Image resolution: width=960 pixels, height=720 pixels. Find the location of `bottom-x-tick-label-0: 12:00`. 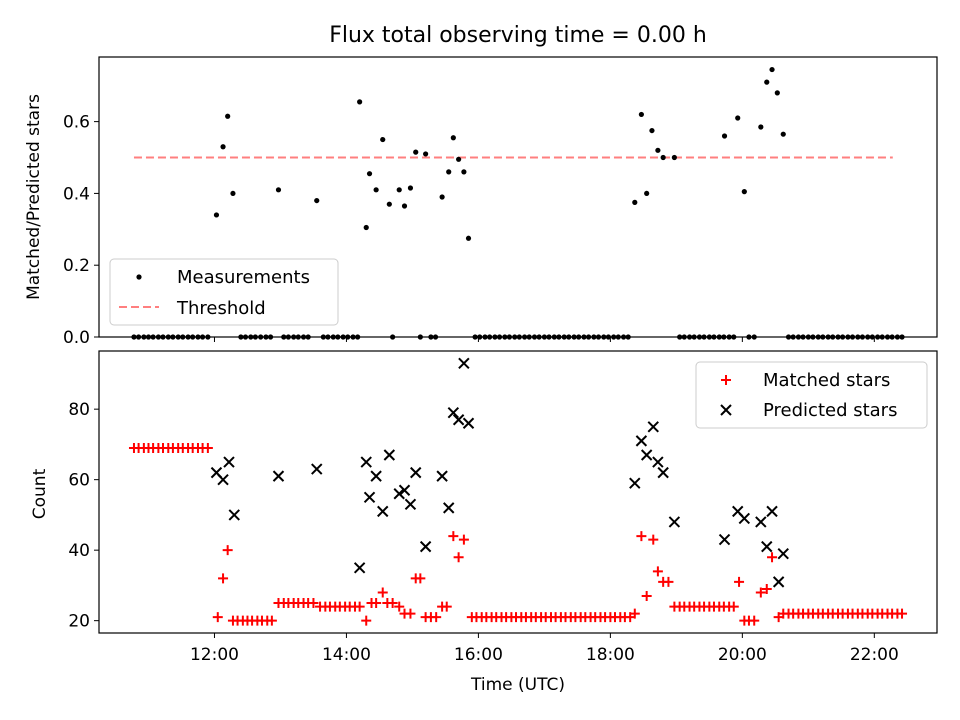

bottom-x-tick-label-0: 12:00 is located at coordinates (214, 655).